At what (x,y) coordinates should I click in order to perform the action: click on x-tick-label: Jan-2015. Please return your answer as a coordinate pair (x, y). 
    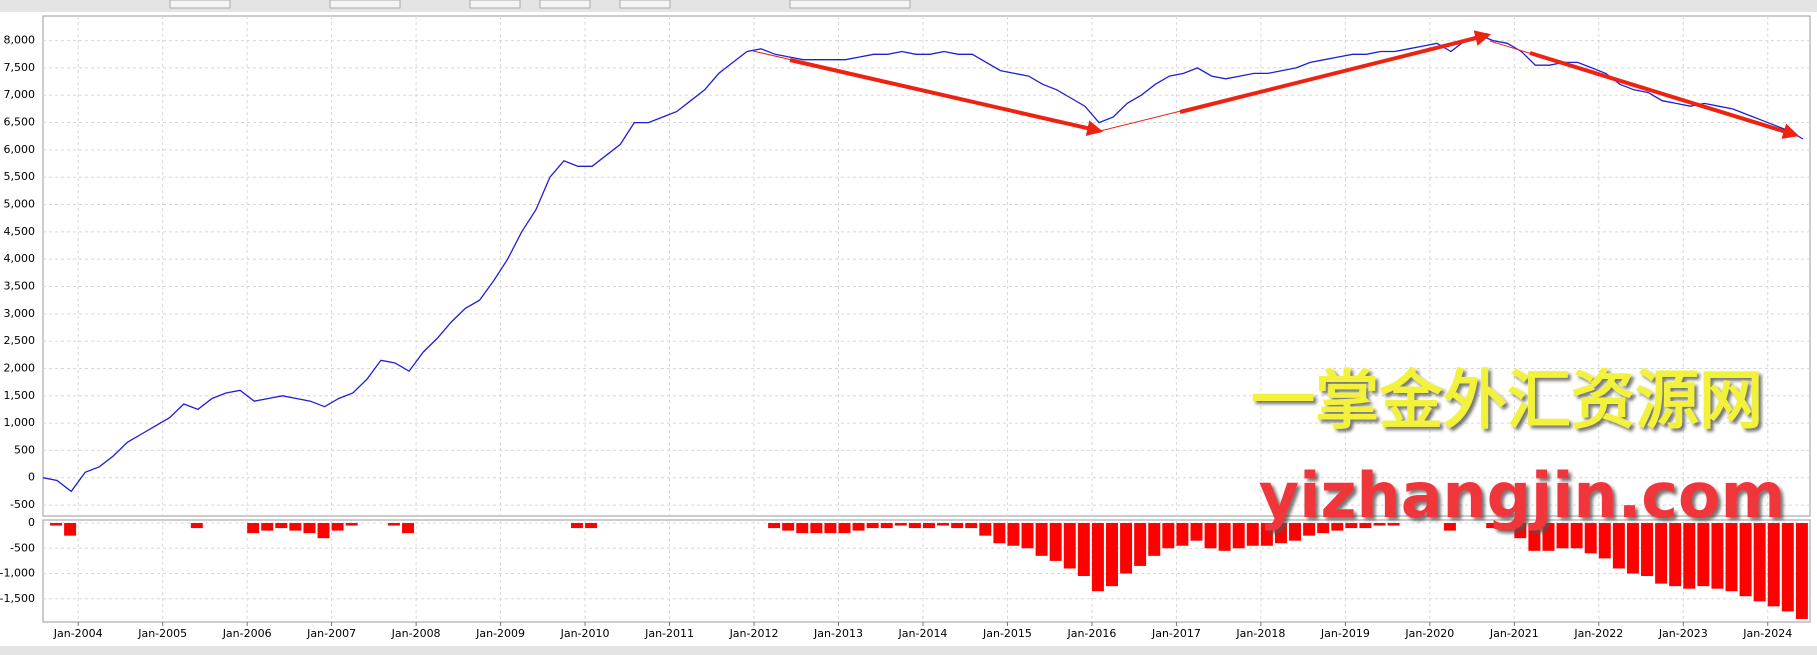
    Looking at the image, I should click on (1007, 633).